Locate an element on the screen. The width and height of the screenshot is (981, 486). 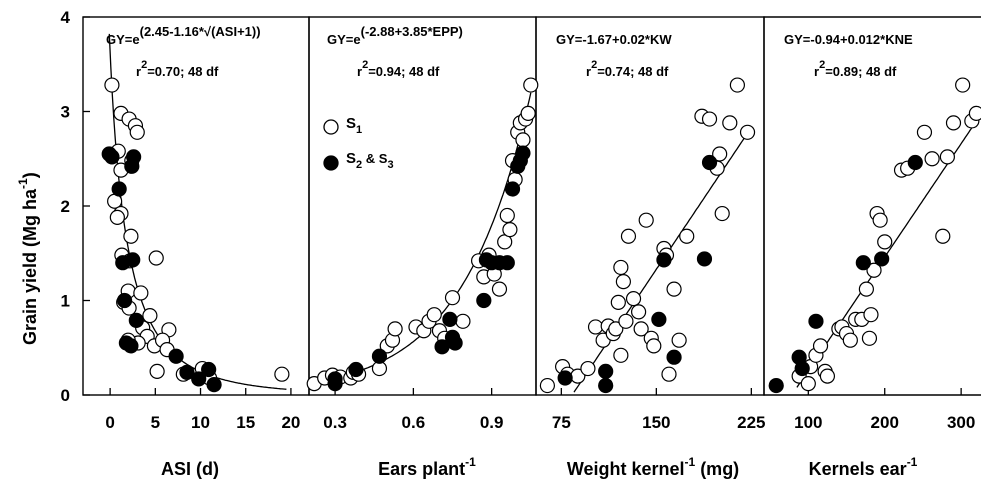
x-tick-label: 100 is located at coordinates (808, 422).